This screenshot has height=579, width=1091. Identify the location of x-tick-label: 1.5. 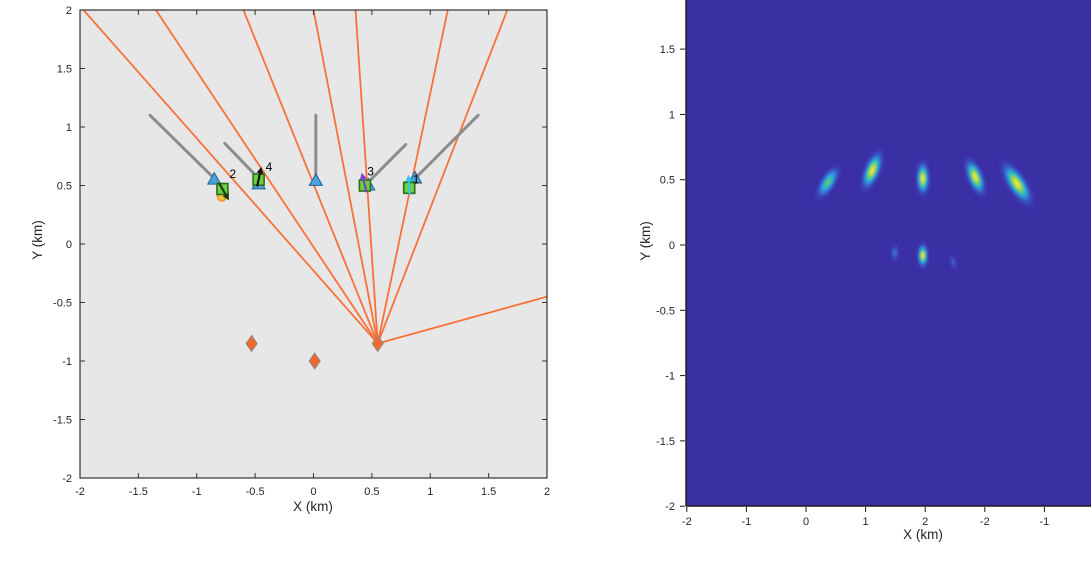
(488, 492).